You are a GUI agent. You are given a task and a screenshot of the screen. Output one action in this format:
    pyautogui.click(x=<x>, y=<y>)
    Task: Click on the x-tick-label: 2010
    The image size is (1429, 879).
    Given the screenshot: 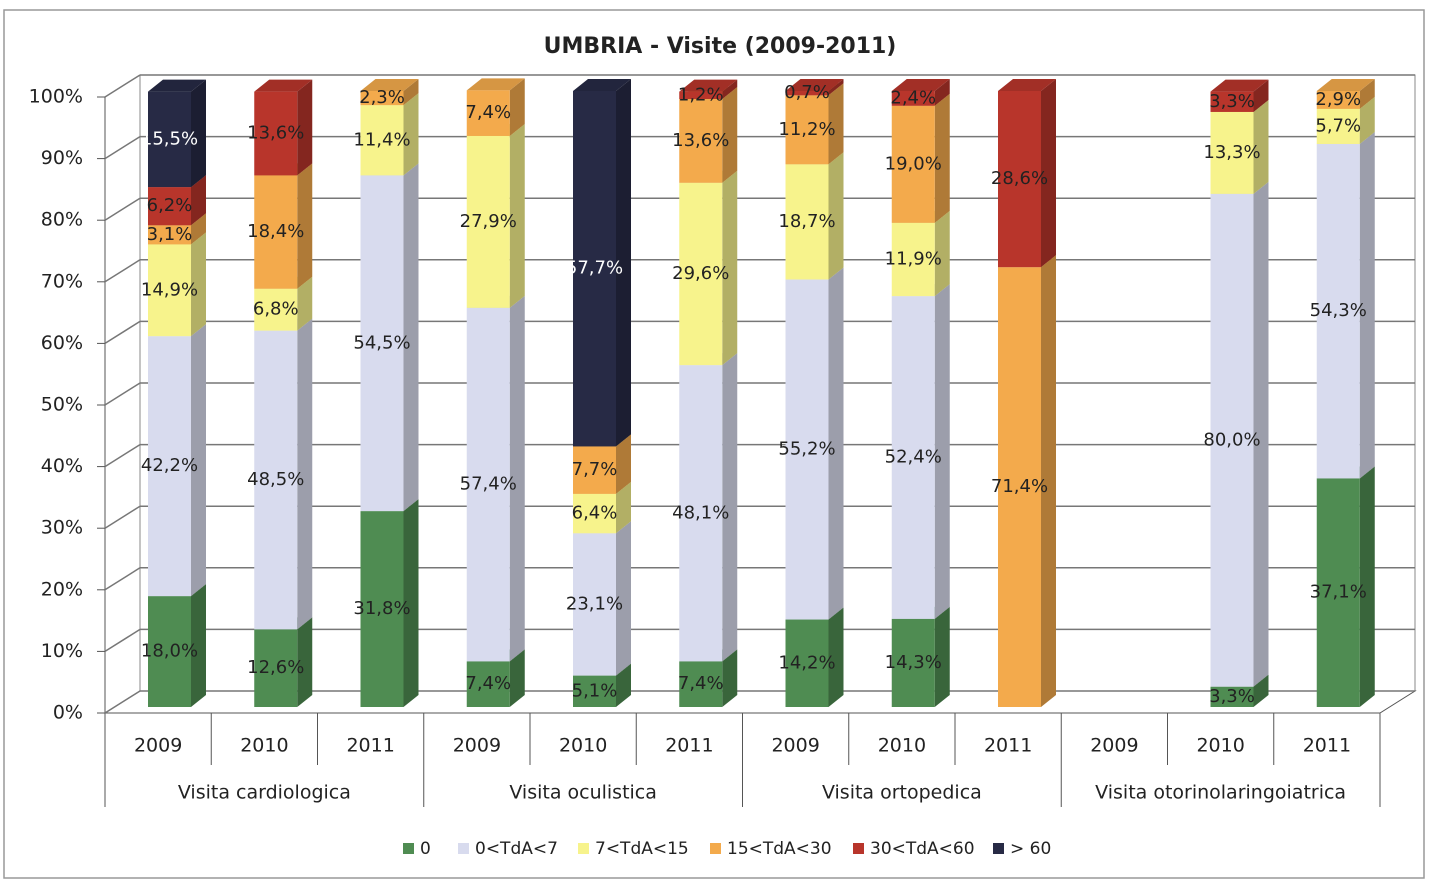 What is the action you would take?
    pyautogui.click(x=1220, y=746)
    